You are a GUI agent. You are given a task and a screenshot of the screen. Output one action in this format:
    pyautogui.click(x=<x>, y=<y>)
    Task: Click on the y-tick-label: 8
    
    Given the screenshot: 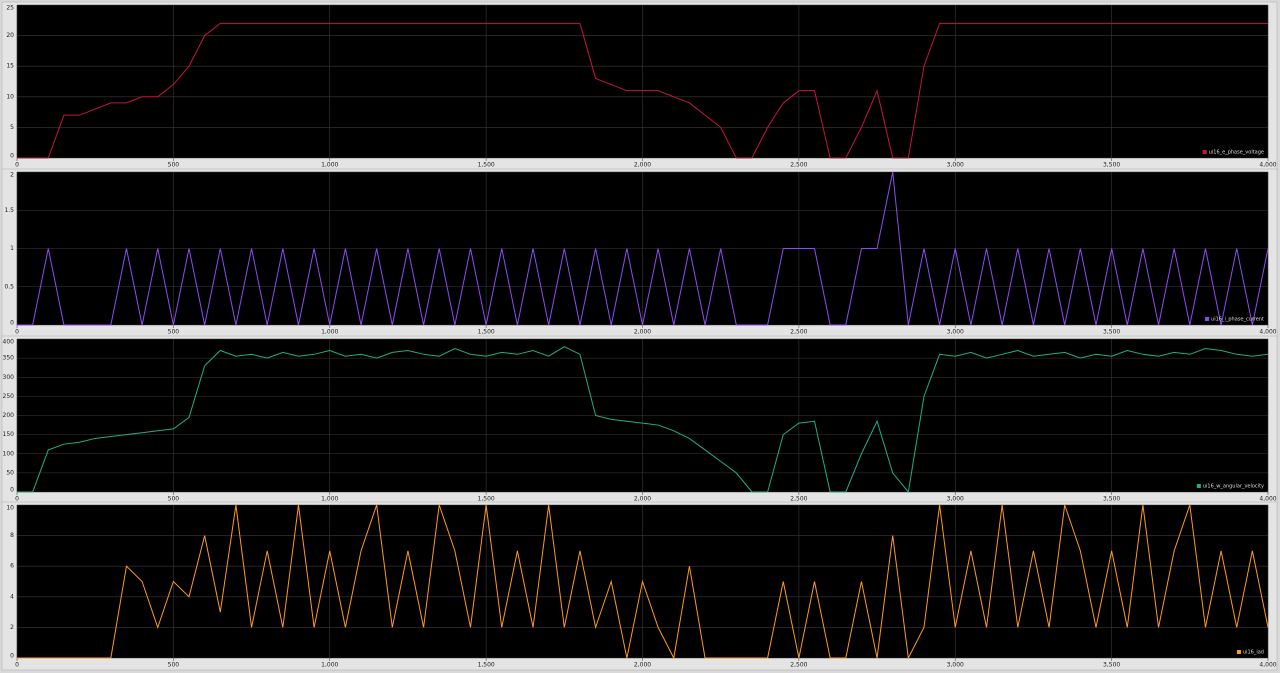 What is the action you would take?
    pyautogui.click(x=12, y=535)
    